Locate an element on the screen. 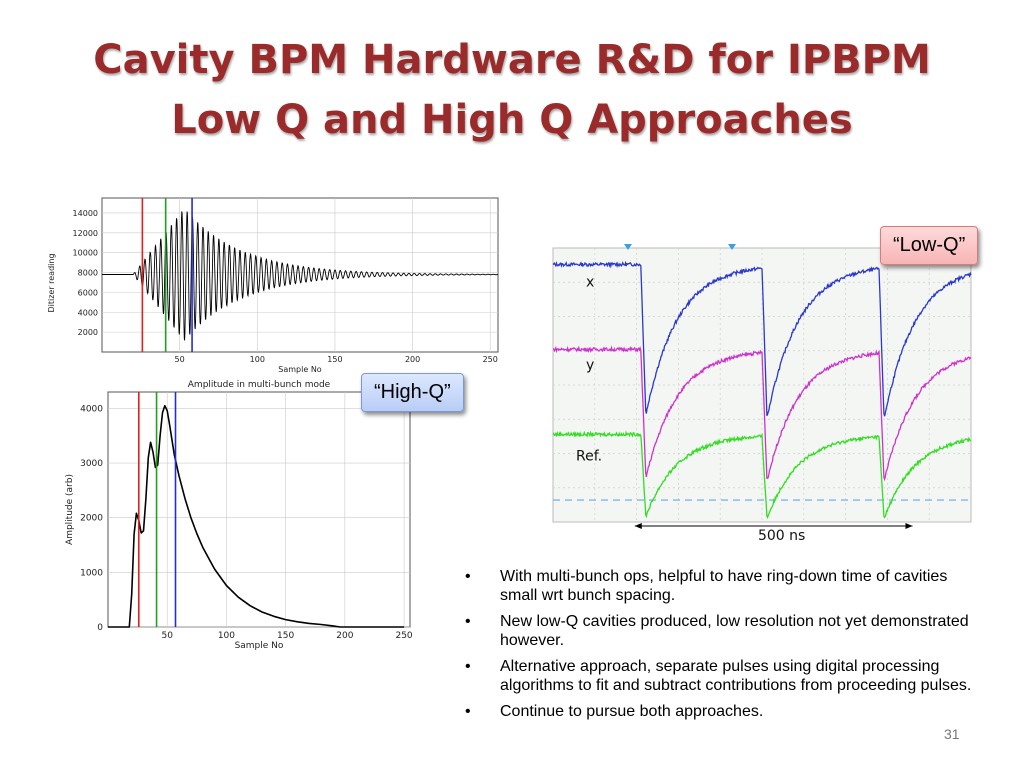 The height and width of the screenshot is (768, 1024). y-tick-label: 8000 is located at coordinates (88, 273).